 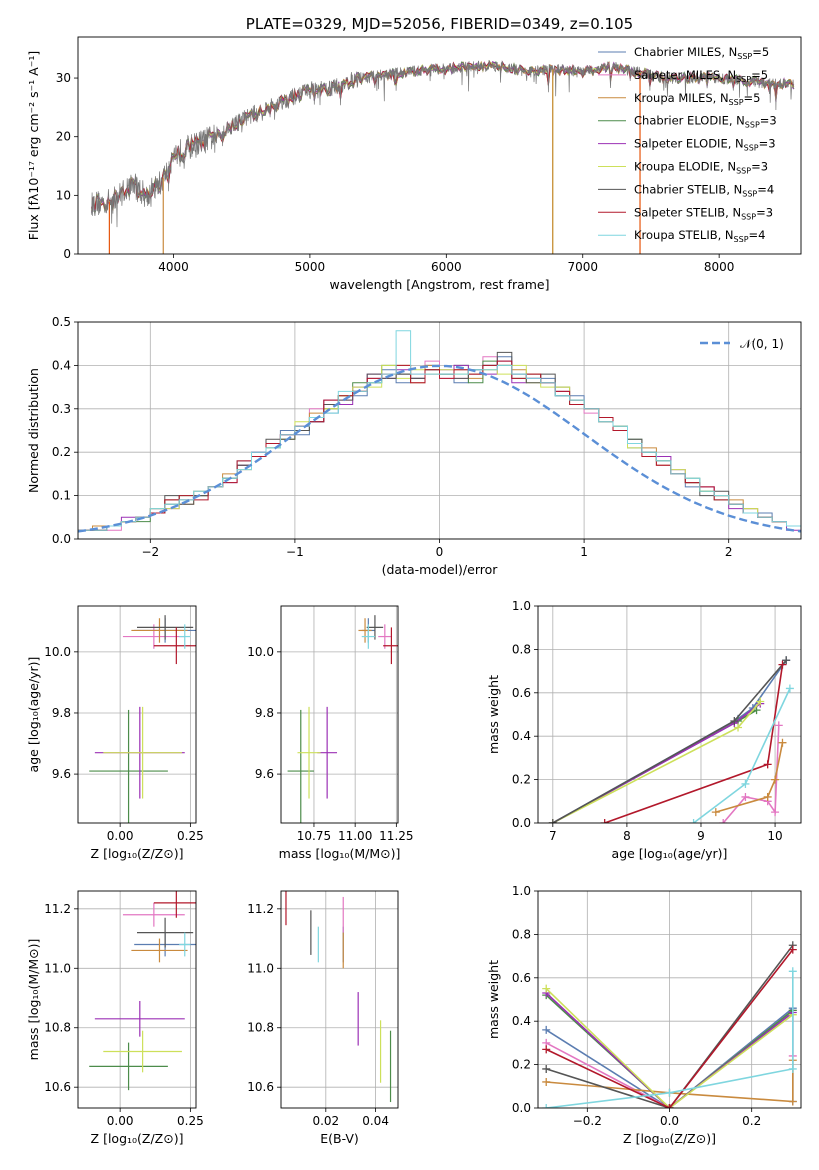 What do you see at coordinates (340, 853) in the screenshot?
I see `x-axis-label: mass [log₁₀(M/M⊙)]` at bounding box center [340, 853].